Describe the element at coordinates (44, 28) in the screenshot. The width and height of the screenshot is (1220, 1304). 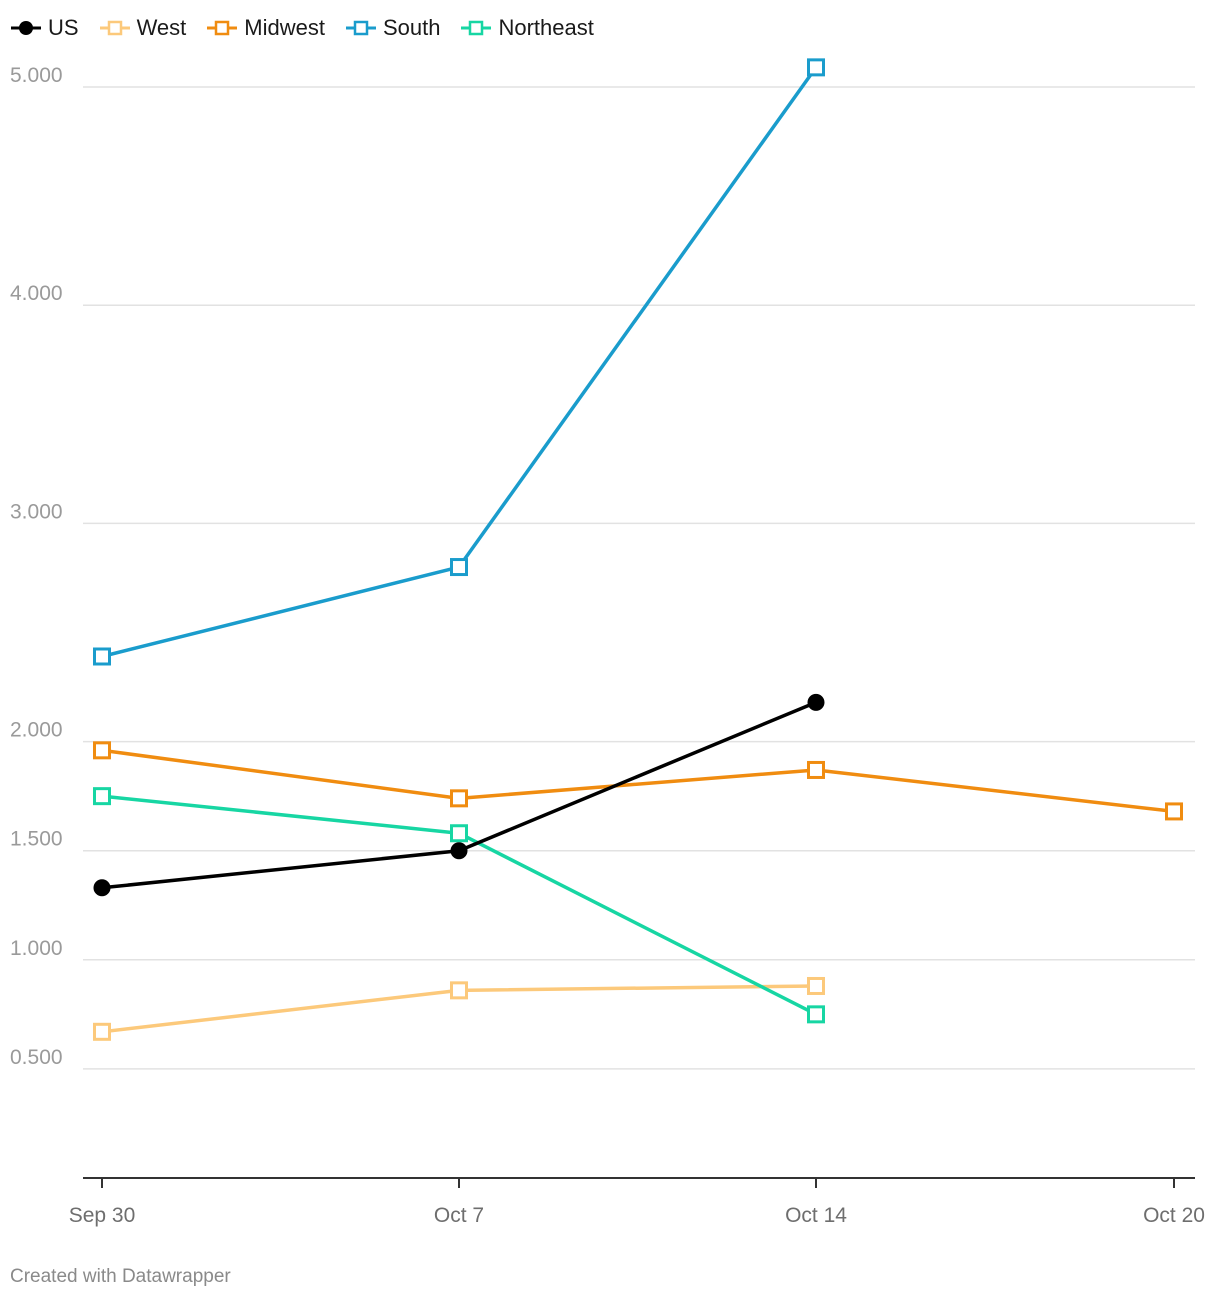
I see `legend-item-us: US` at that location.